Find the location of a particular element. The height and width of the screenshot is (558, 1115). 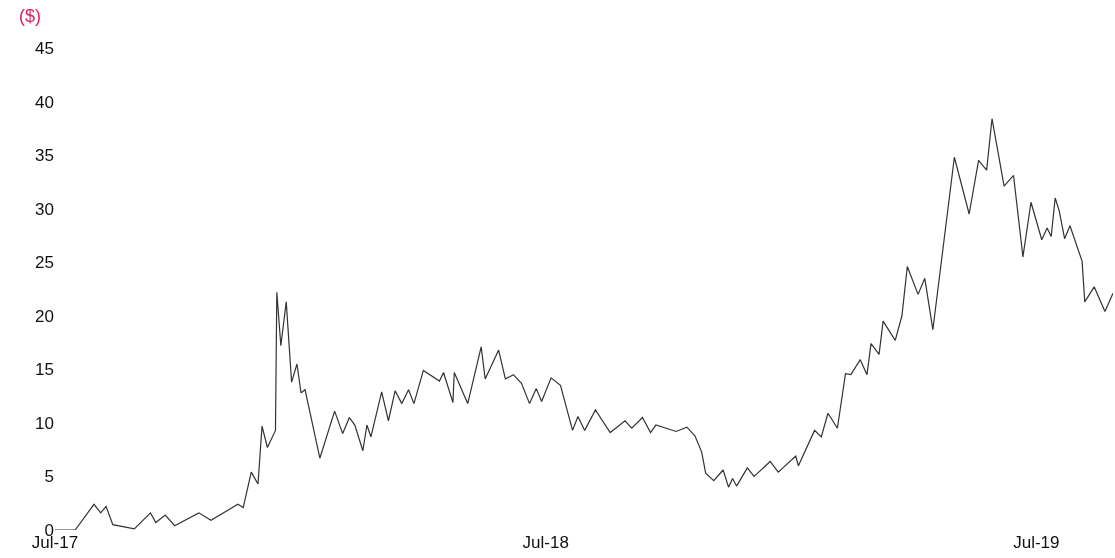

y-tick-label: 40 is located at coordinates (44, 102).